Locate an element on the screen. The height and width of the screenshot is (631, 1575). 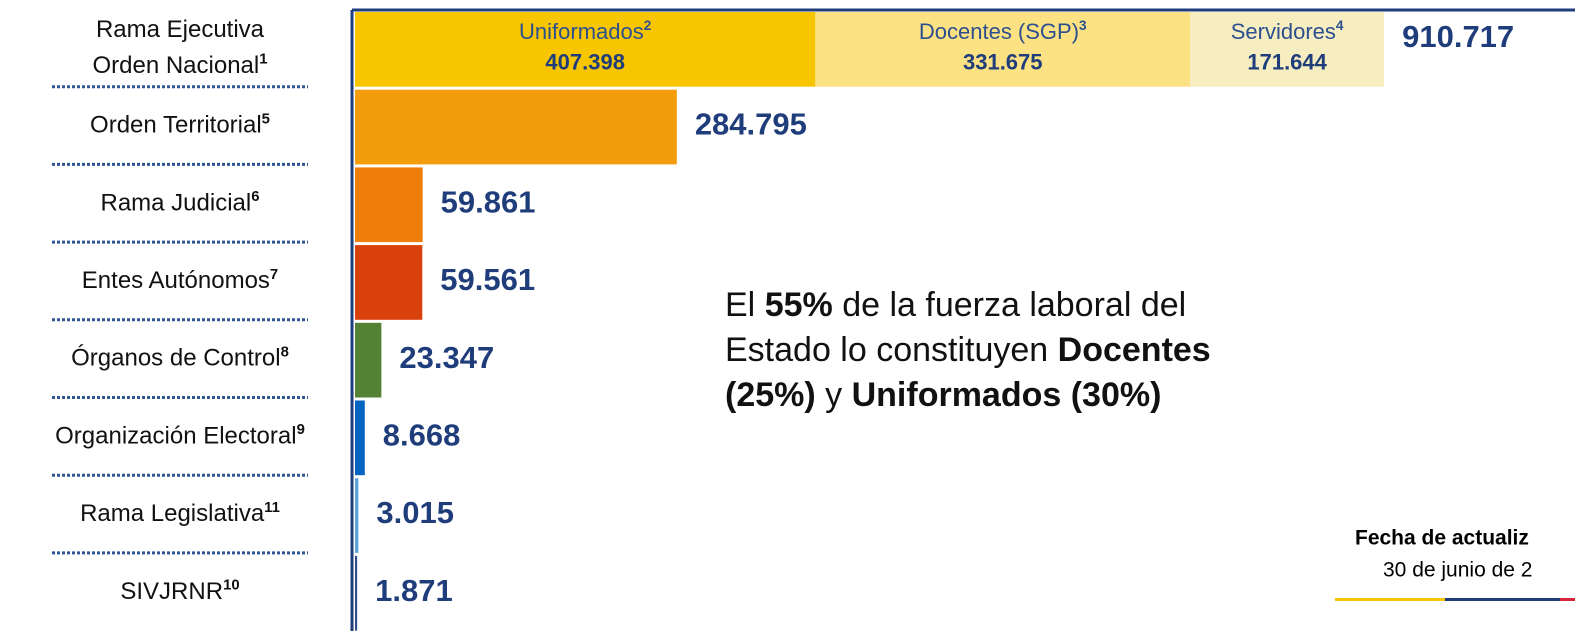
label: Orden Nacional1 is located at coordinates (179, 66).